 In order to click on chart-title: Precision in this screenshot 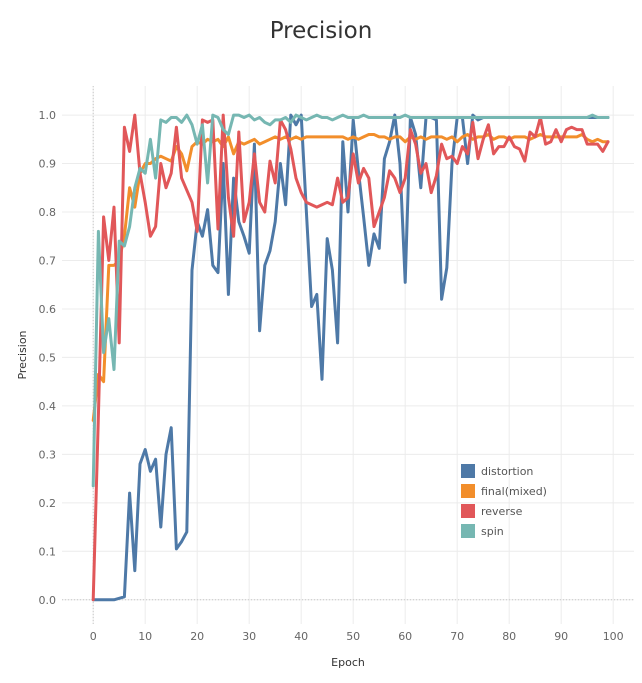, I will do `click(321, 31)`.